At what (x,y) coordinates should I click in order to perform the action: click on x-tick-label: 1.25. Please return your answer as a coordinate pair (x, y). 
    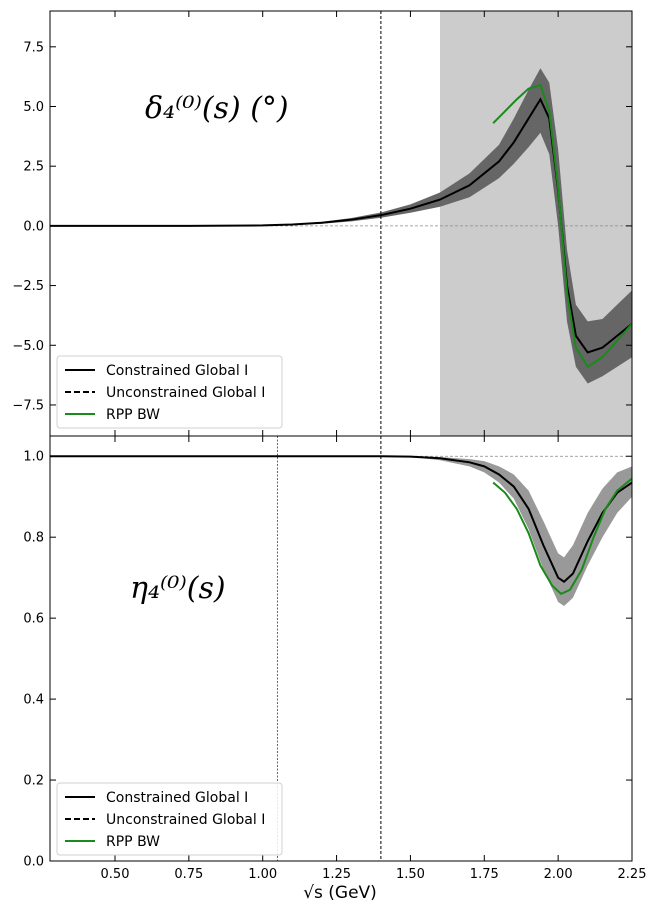
    Looking at the image, I should click on (336, 874).